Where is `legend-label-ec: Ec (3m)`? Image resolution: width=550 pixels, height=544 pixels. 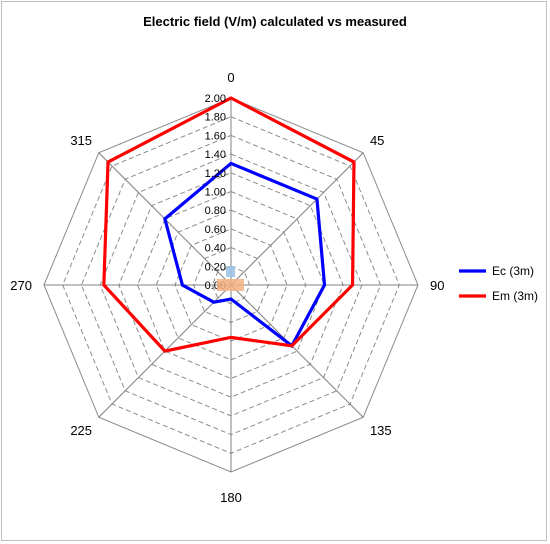 legend-label-ec: Ec (3m) is located at coordinates (513, 271).